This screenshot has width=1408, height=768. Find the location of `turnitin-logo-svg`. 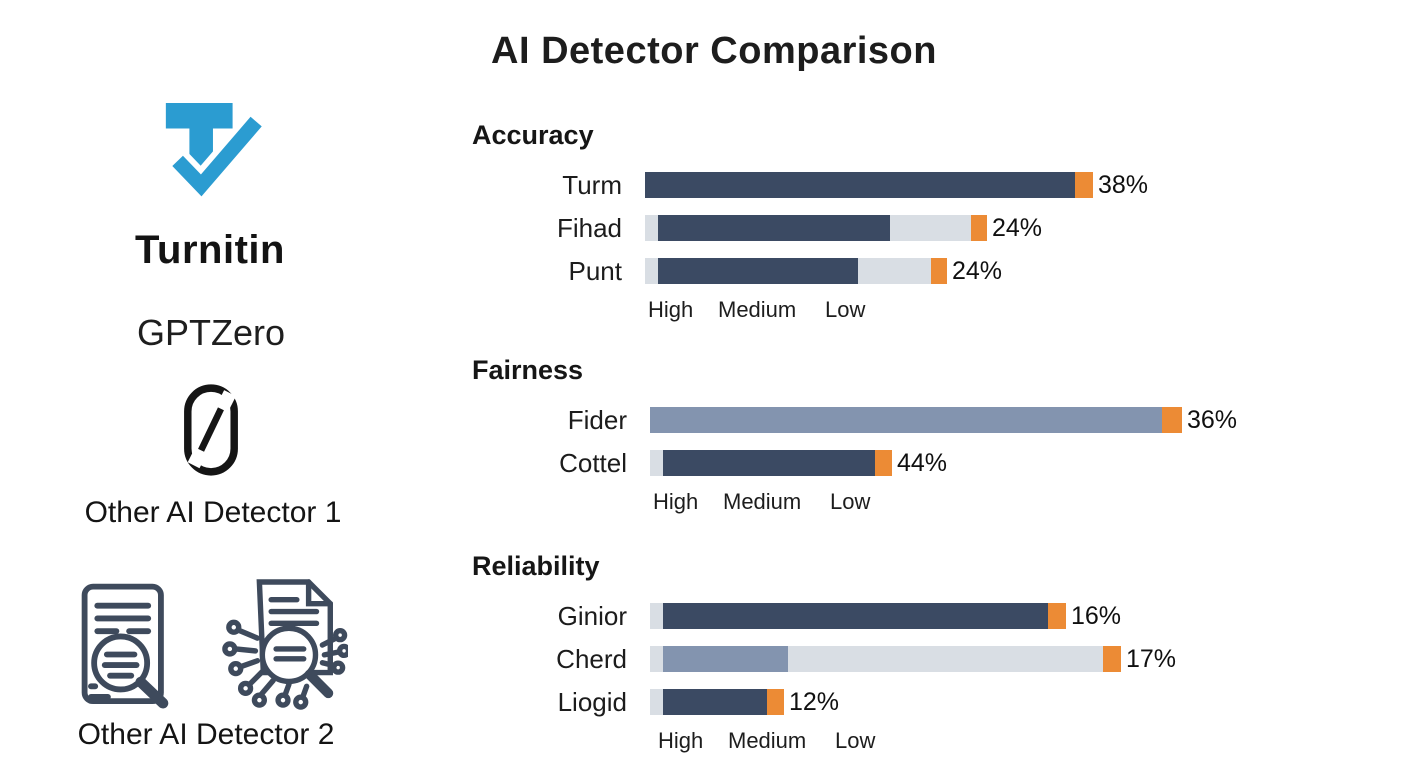

turnitin-logo-svg is located at coordinates (216, 154).